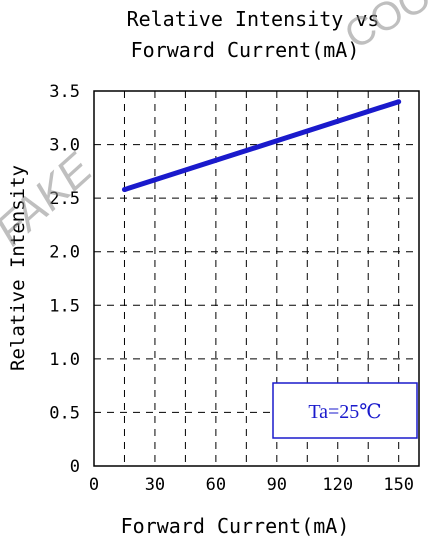 The height and width of the screenshot is (542, 443). I want to click on series-layer, so click(261, 146).